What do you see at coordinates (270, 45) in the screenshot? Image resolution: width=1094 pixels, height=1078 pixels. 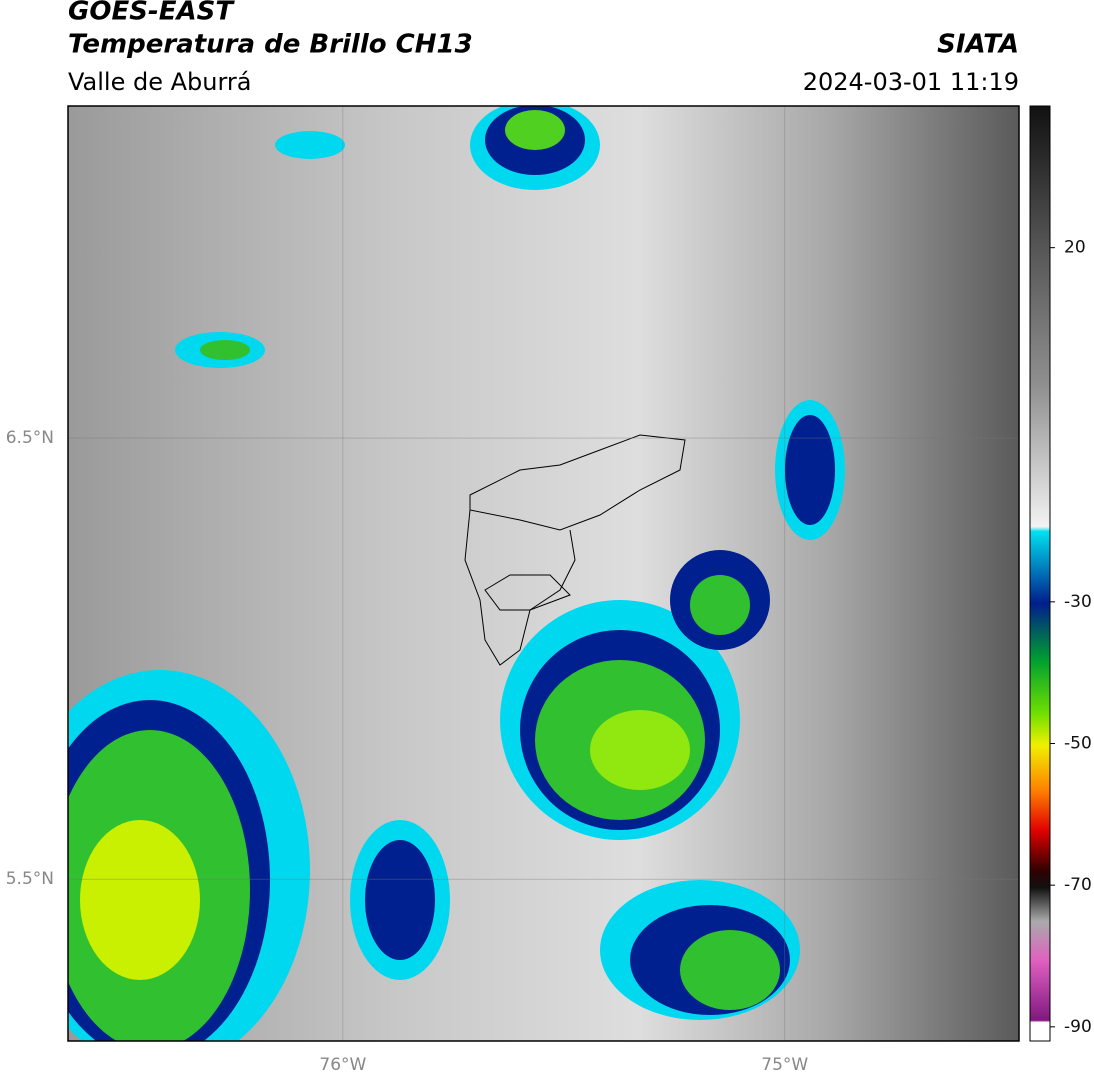 I see `subtitle: Temperatura de Brillo CH13` at bounding box center [270, 45].